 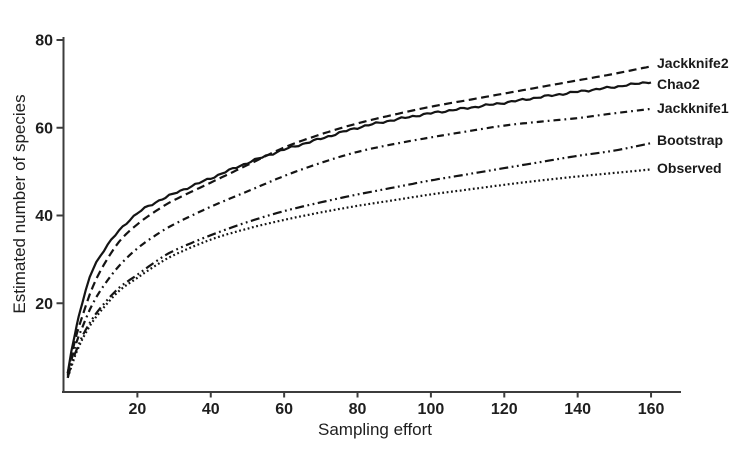 What do you see at coordinates (375, 429) in the screenshot?
I see `x-axis-title: Sampling effort` at bounding box center [375, 429].